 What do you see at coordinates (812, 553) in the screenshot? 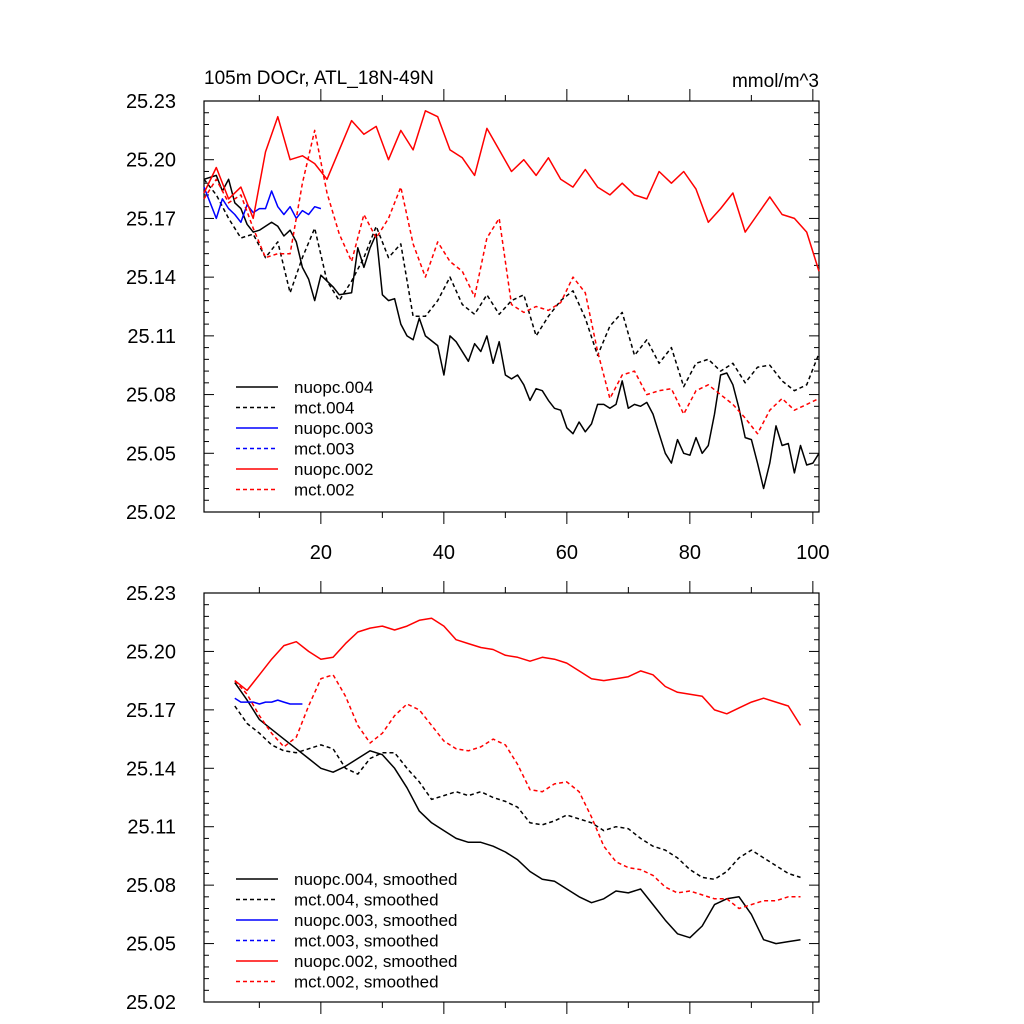
I see `x-tick-label: 100` at bounding box center [812, 553].